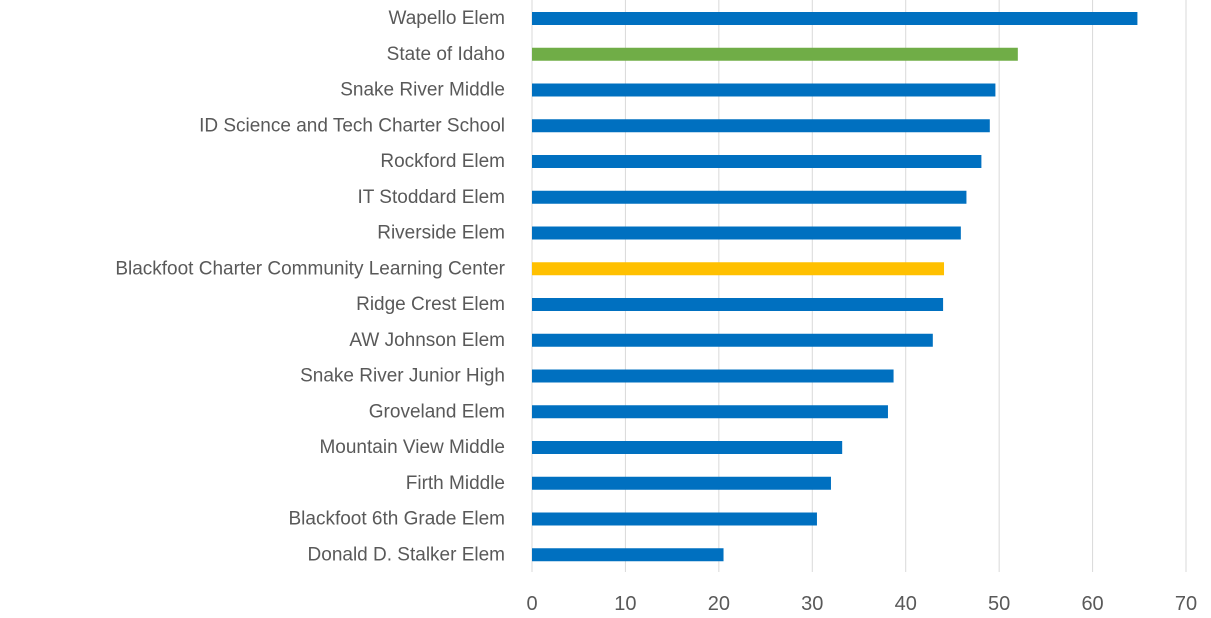 The image size is (1211, 618). Describe the element at coordinates (397, 519) in the screenshot. I see `category-label: Blackfoot 6th Grade Elem` at that location.